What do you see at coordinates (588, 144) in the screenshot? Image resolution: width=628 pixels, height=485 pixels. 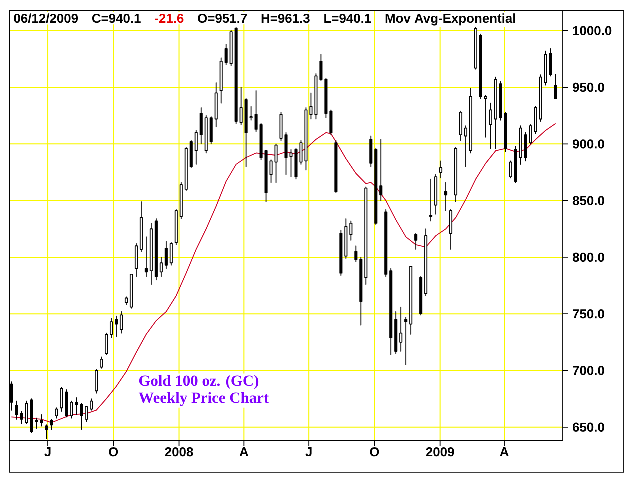 I see `y-tick-label: 900.0` at bounding box center [588, 144].